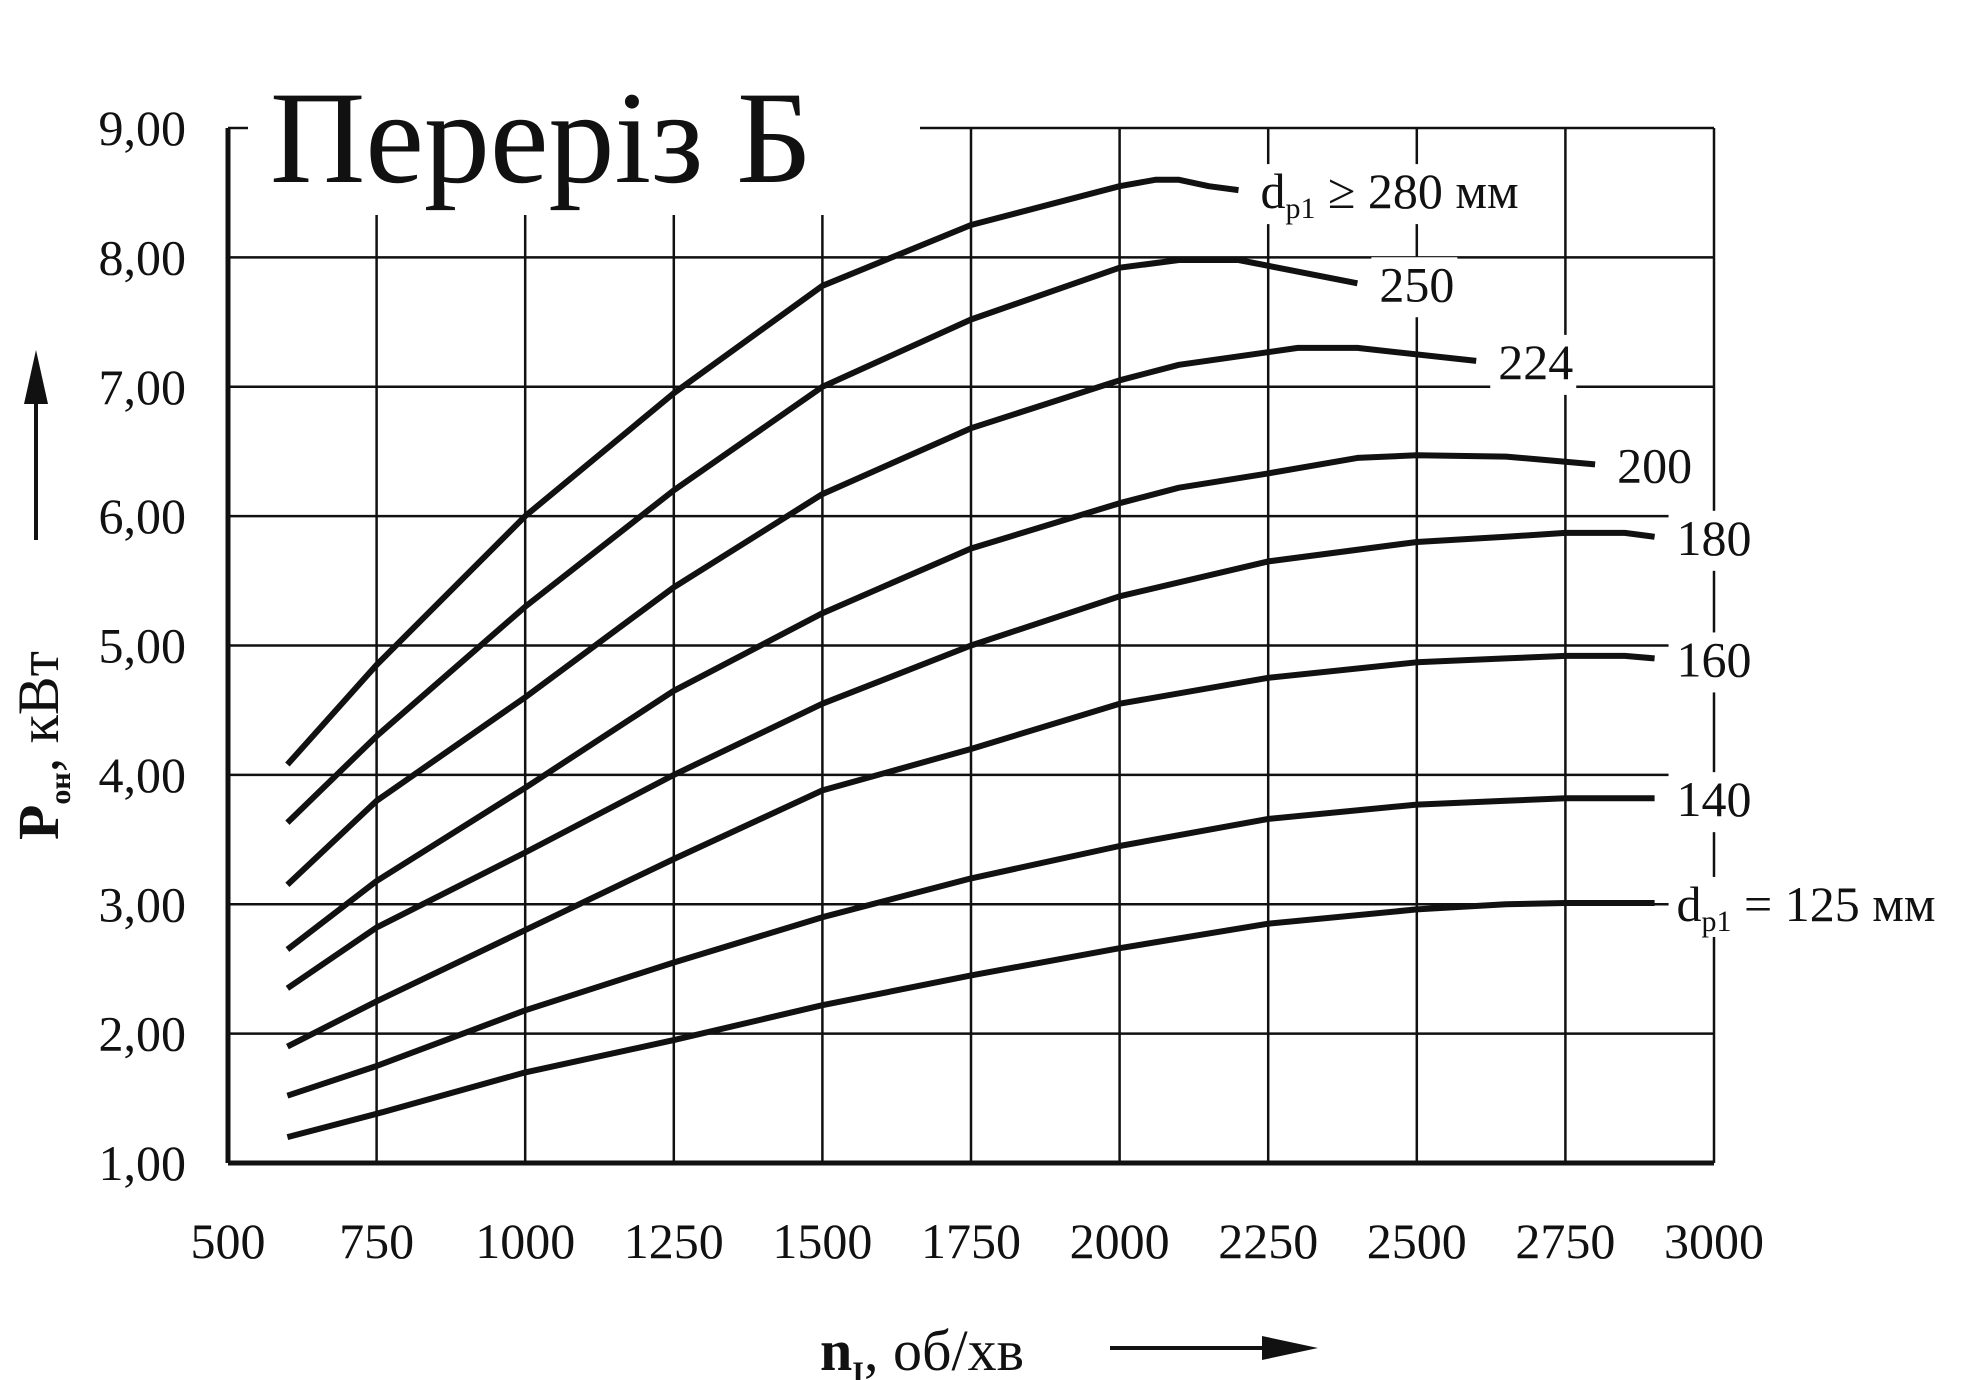 This screenshot has width=1977, height=1380. What do you see at coordinates (143, 128) in the screenshot?
I see `y-tick-label: 9,00` at bounding box center [143, 128].